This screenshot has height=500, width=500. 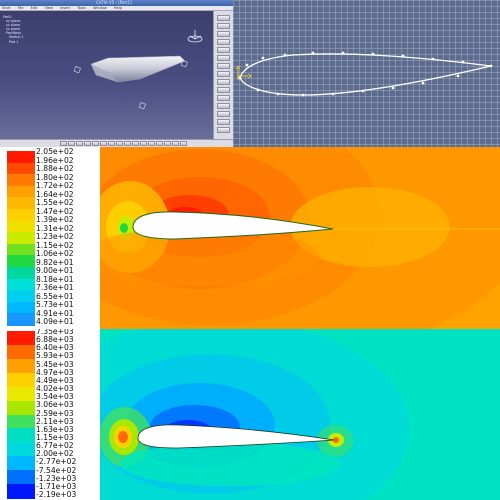 I want to click on menu-window: Window, so click(x=99, y=8).